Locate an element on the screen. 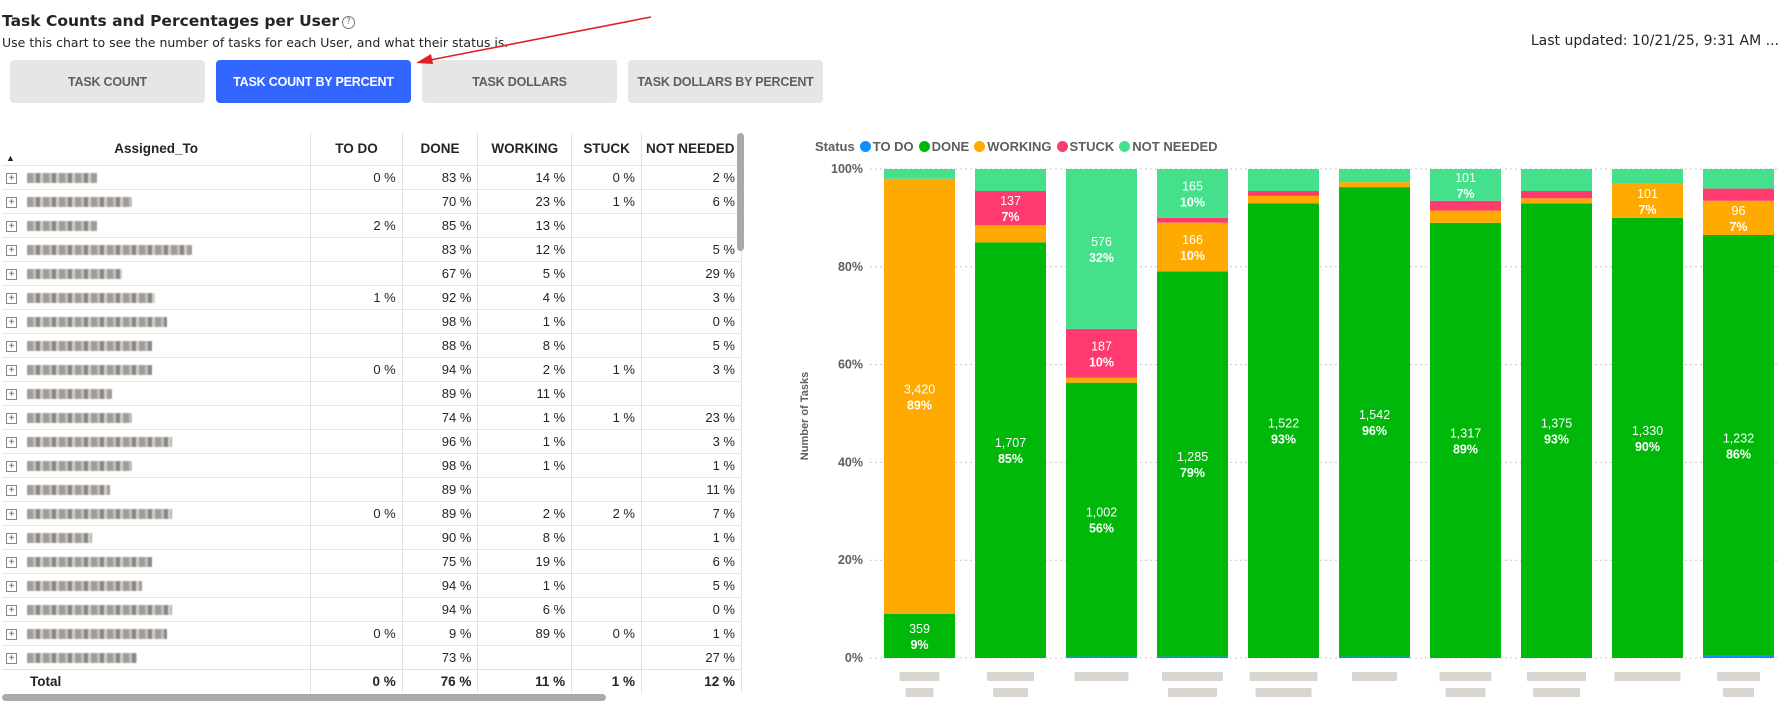 Image resolution: width=1785 pixels, height=710 pixels. column-header-not-needed: NOT NEEDED is located at coordinates (691, 149).